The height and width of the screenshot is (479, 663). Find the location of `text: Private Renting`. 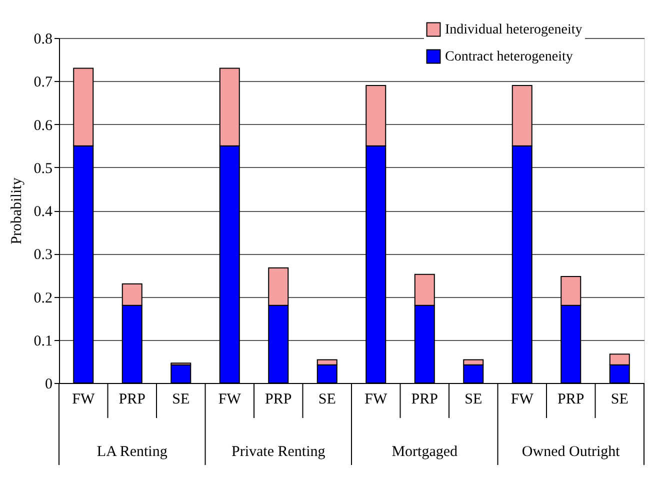

text: Private Renting is located at coordinates (279, 452).